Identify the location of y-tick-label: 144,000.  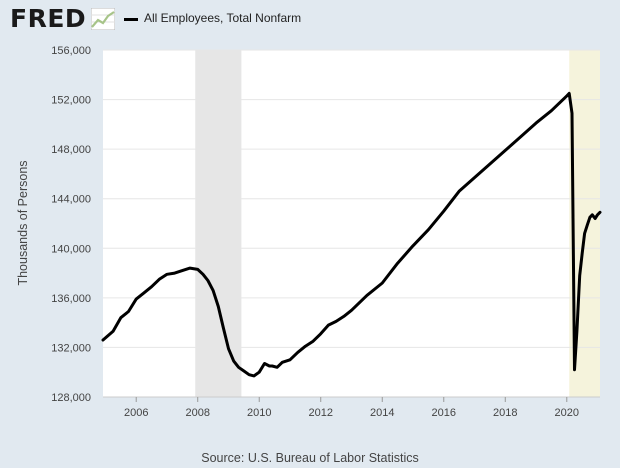
(71, 200).